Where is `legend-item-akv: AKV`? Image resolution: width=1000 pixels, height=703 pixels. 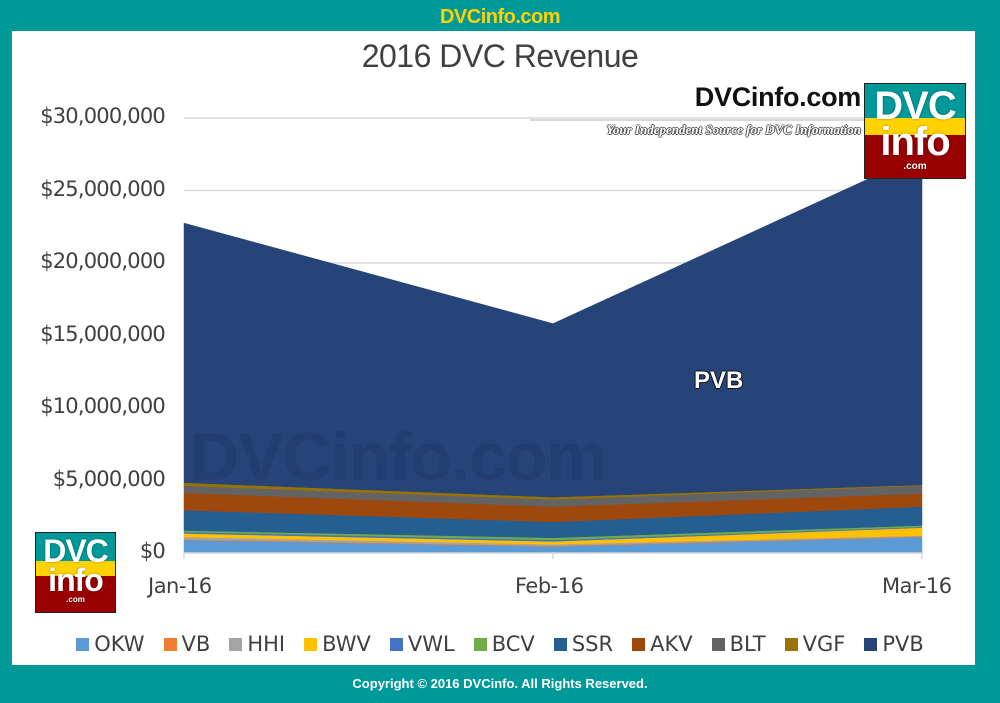
legend-item-akv: AKV is located at coordinates (662, 644).